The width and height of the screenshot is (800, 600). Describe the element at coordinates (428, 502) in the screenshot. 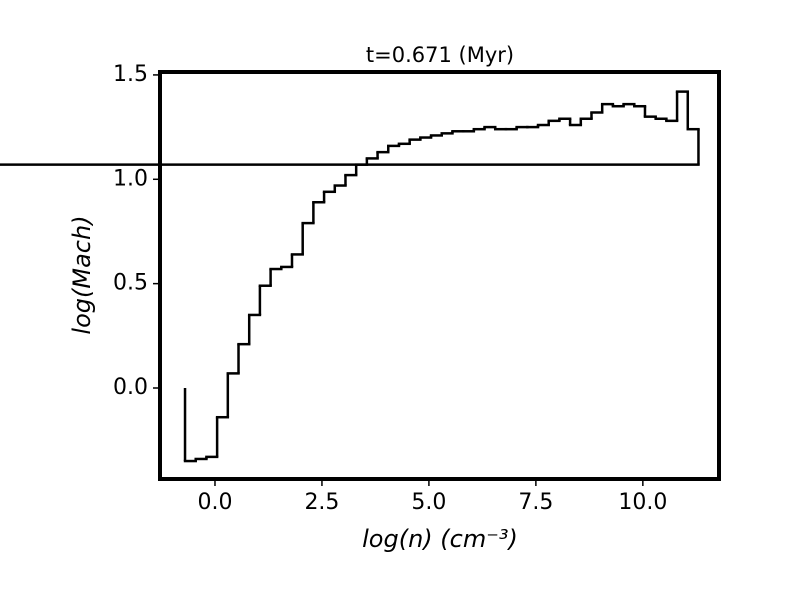

I see `x-tick-label: 5.0` at that location.